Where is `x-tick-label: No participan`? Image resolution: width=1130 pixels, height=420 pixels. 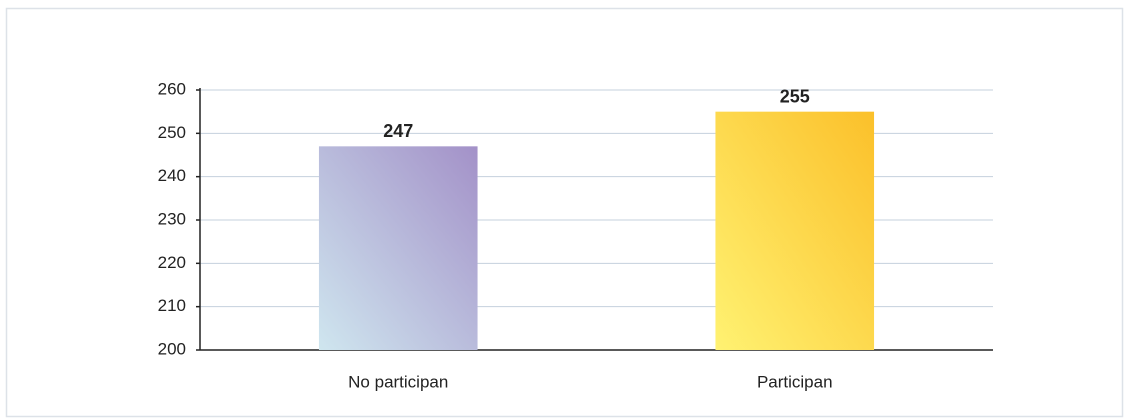 x-tick-label: No participan is located at coordinates (398, 381).